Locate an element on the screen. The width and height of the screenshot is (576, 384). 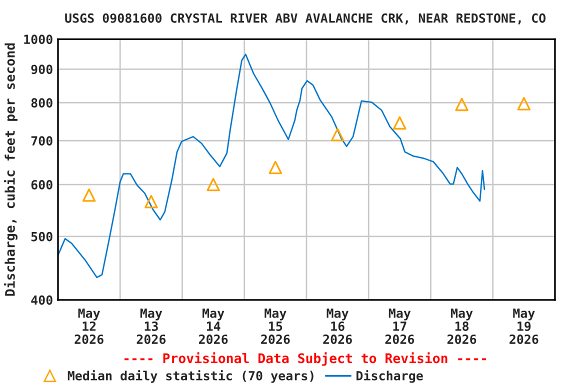
y-tick-label: 700 is located at coordinates (41, 141).